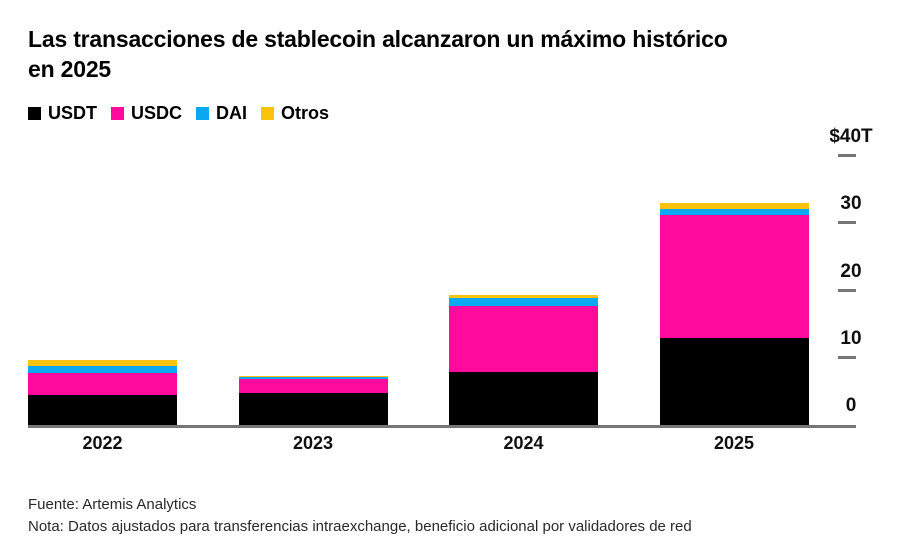 Image resolution: width=901 pixels, height=555 pixels. I want to click on y-tick-label-40: $40T, so click(851, 136).